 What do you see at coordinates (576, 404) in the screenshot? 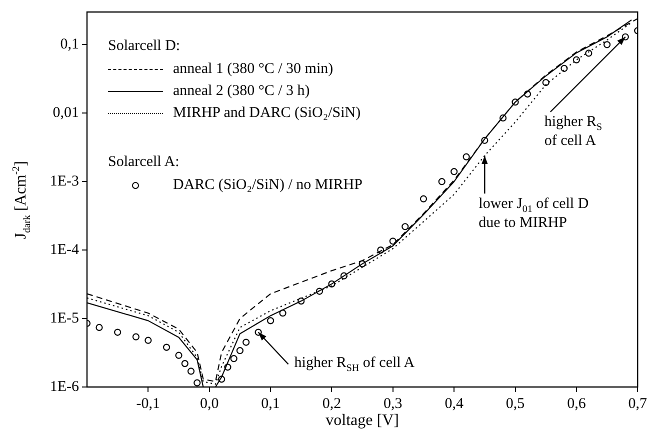
I see `x-tick-label: 0,6` at bounding box center [576, 404].